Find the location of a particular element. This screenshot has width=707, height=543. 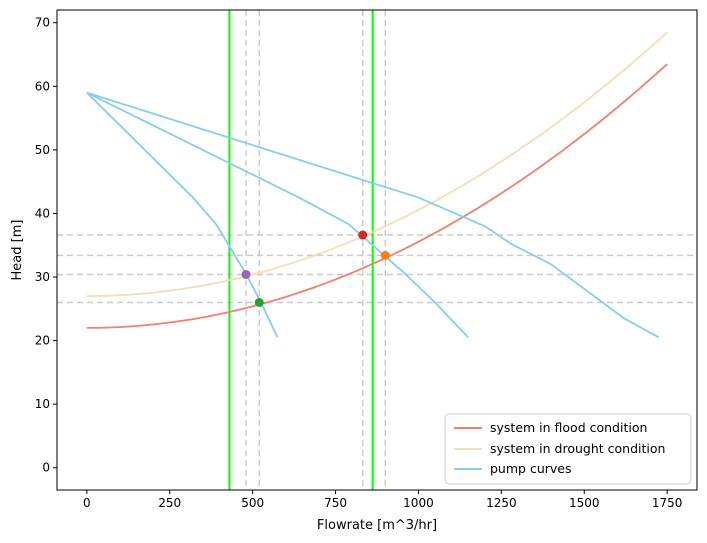

y-tick-label-40: 40 is located at coordinates (42, 213).